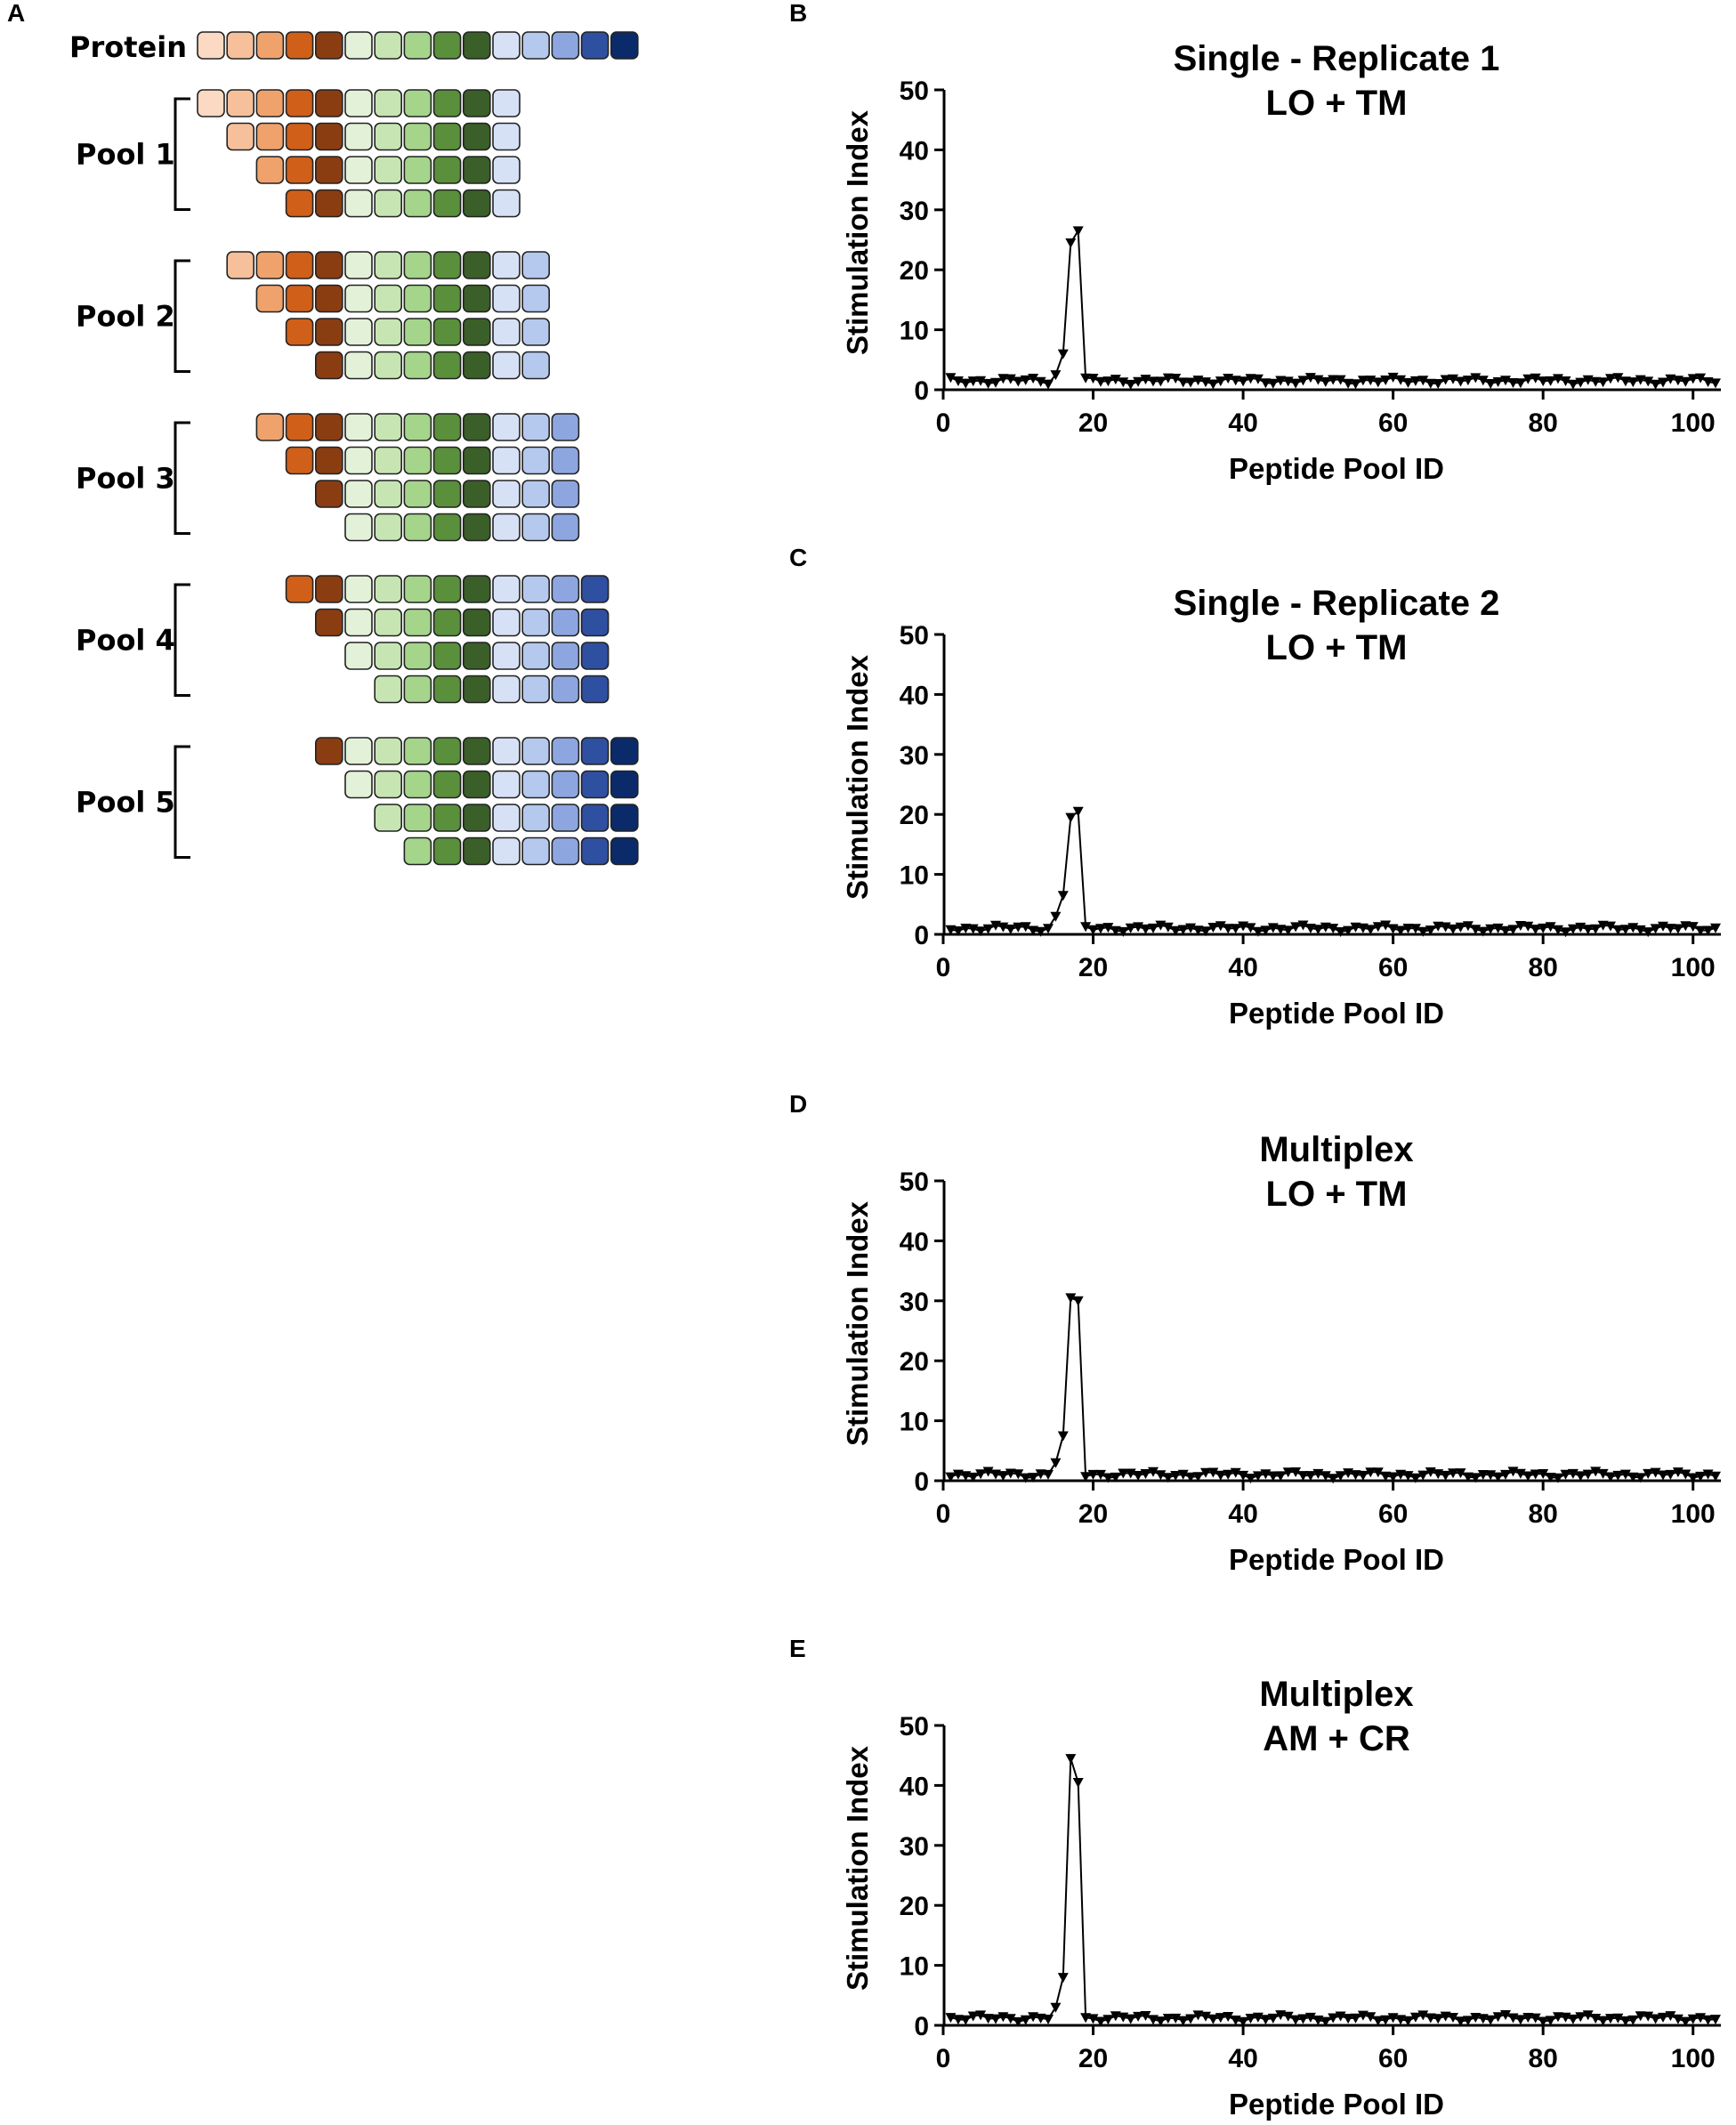 Image resolution: width=1736 pixels, height=2125 pixels. Describe the element at coordinates (1542, 423) in the screenshot. I see `x-tick-label: 80` at that location.